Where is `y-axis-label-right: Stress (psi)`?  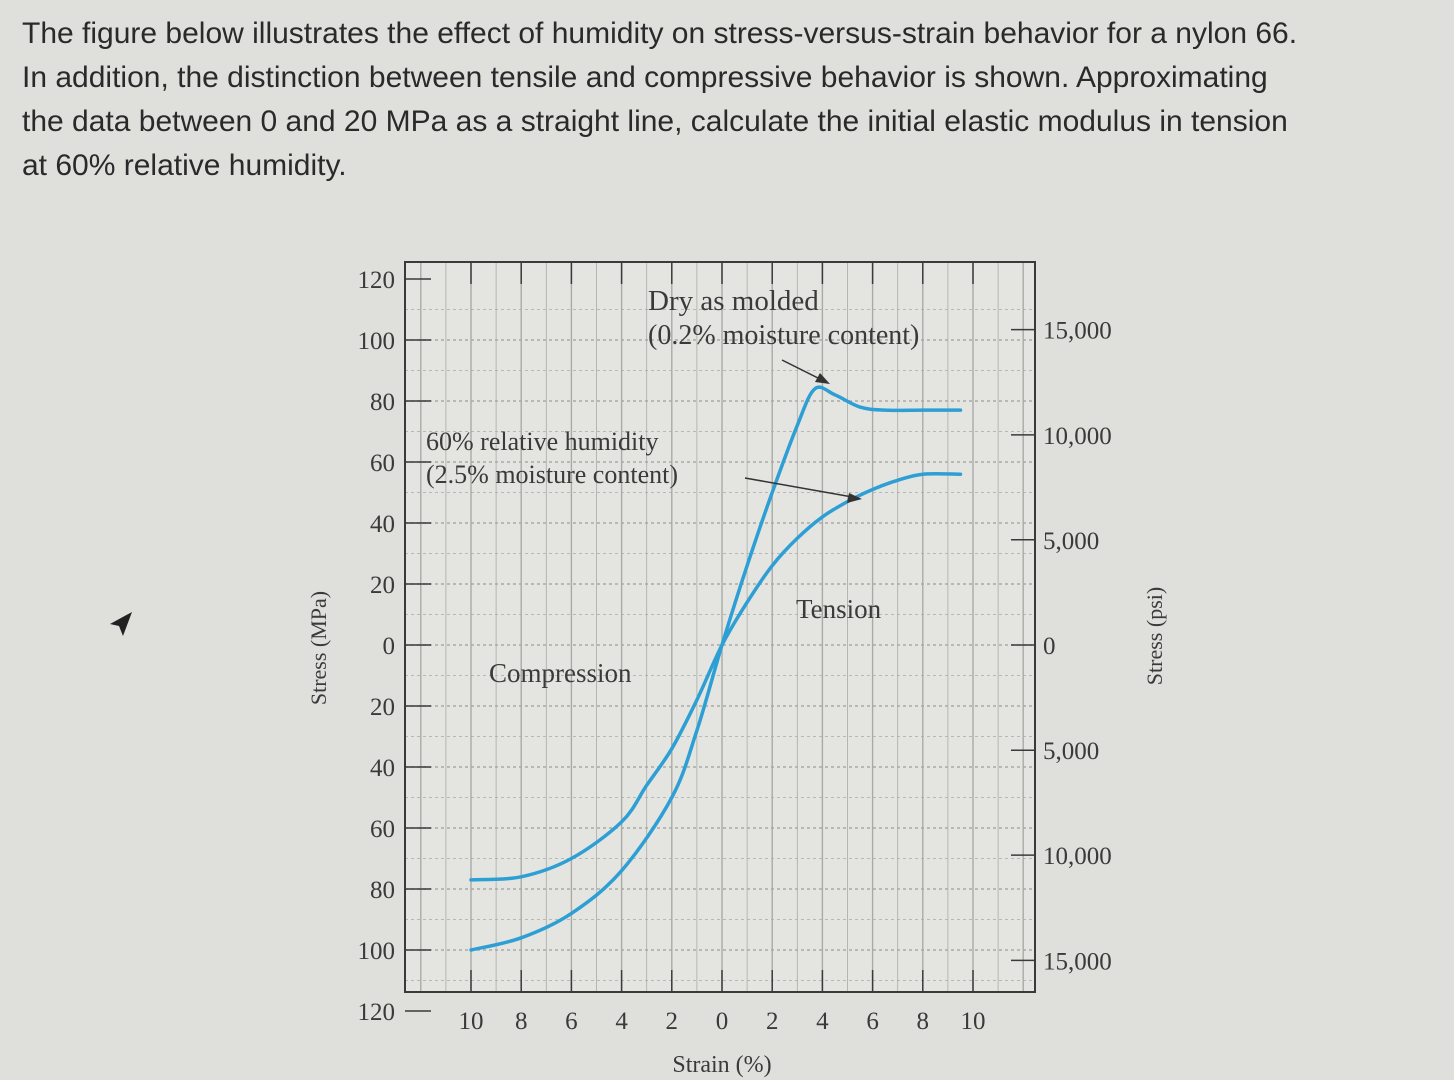 y-axis-label-right: Stress (psi) is located at coordinates (1154, 636).